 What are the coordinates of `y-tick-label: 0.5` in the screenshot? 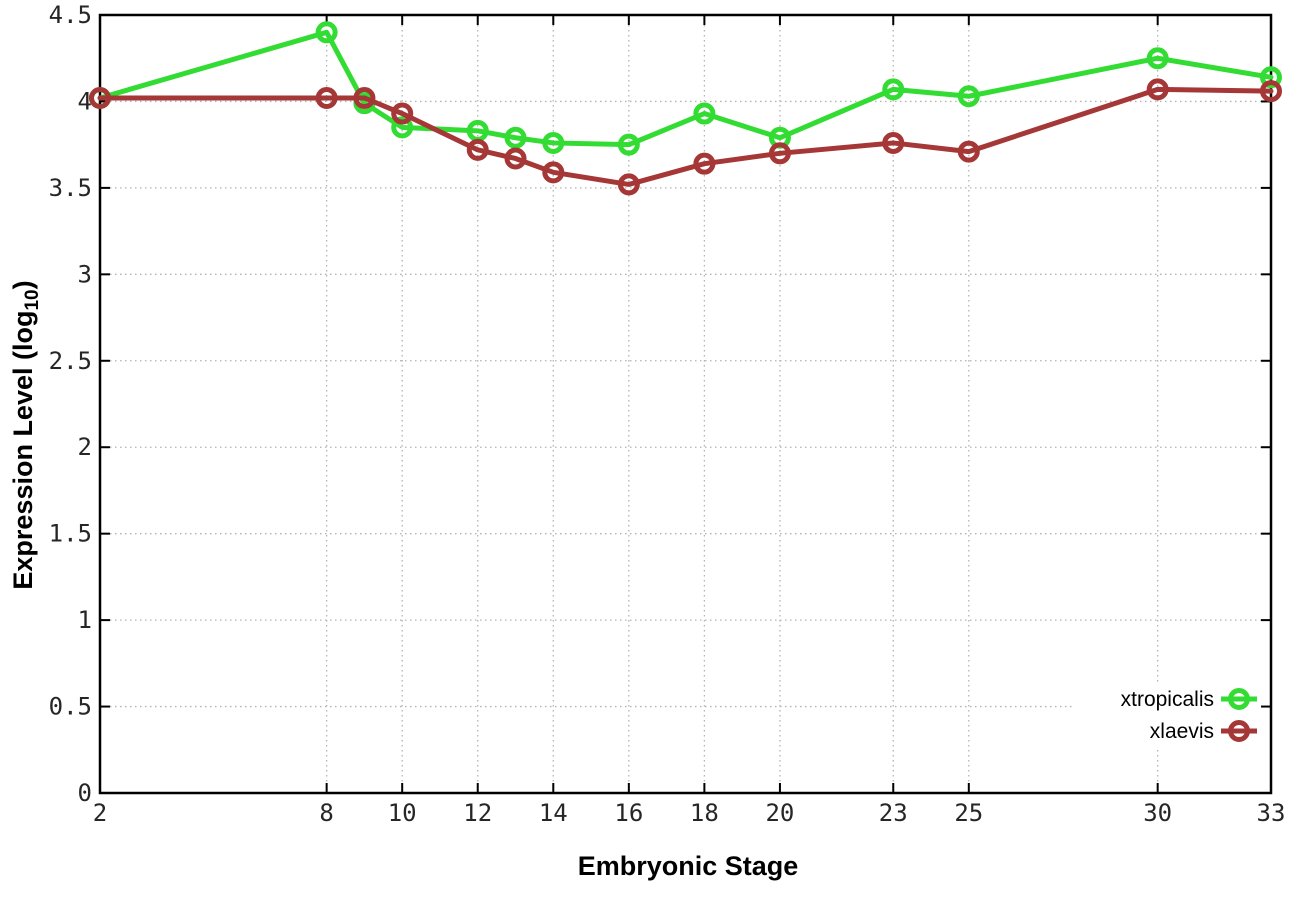 It's located at (70, 707).